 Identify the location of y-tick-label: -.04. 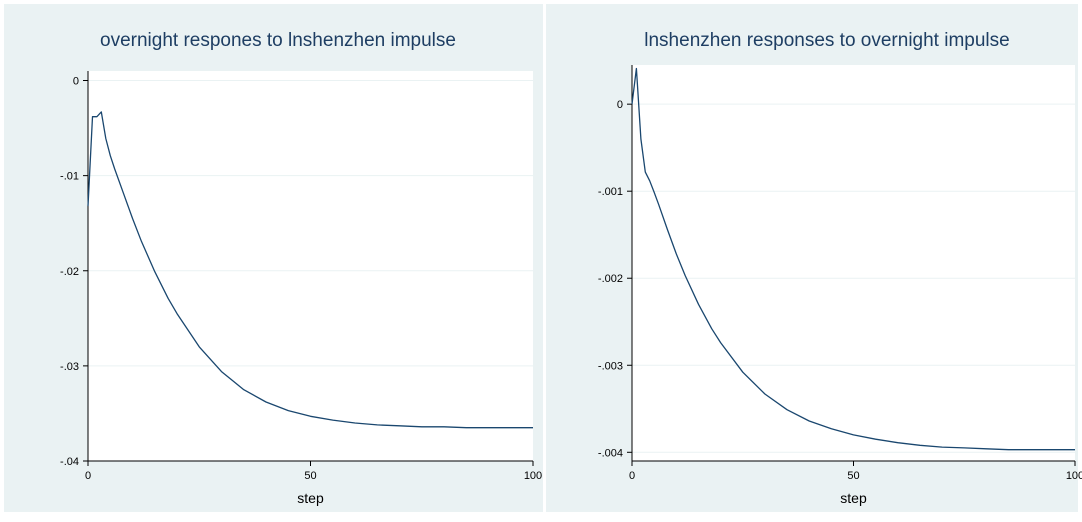
(69, 462).